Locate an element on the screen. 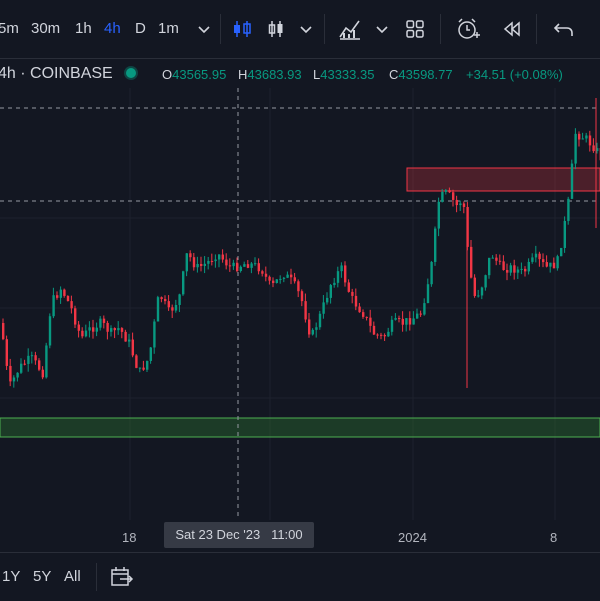  symbol-title: 4h · COINBASE is located at coordinates (56, 74).